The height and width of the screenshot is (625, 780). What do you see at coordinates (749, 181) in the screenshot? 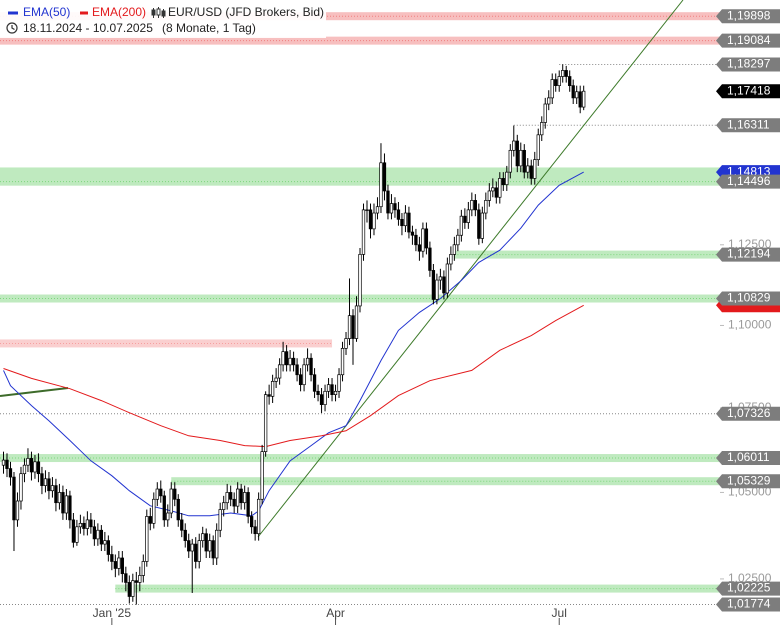
I see `price-label: 1,14496` at bounding box center [749, 181].